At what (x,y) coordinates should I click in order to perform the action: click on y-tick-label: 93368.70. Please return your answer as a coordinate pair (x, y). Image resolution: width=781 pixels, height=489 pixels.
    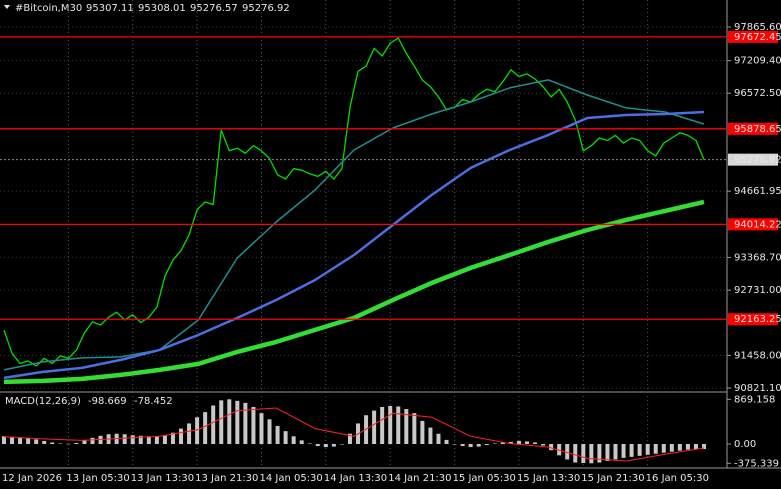
    Looking at the image, I should click on (757, 257).